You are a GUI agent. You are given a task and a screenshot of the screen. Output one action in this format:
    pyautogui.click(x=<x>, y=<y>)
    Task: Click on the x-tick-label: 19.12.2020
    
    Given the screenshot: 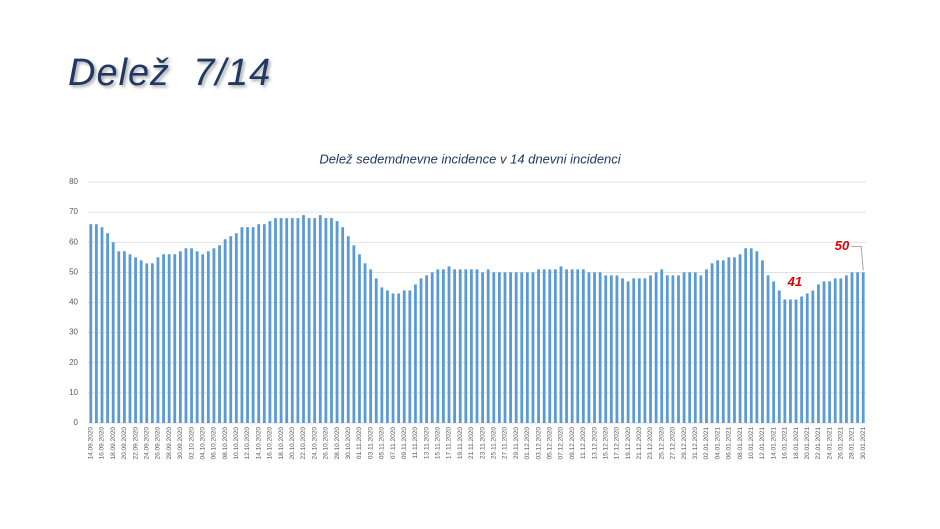 What is the action you would take?
    pyautogui.click(x=628, y=443)
    